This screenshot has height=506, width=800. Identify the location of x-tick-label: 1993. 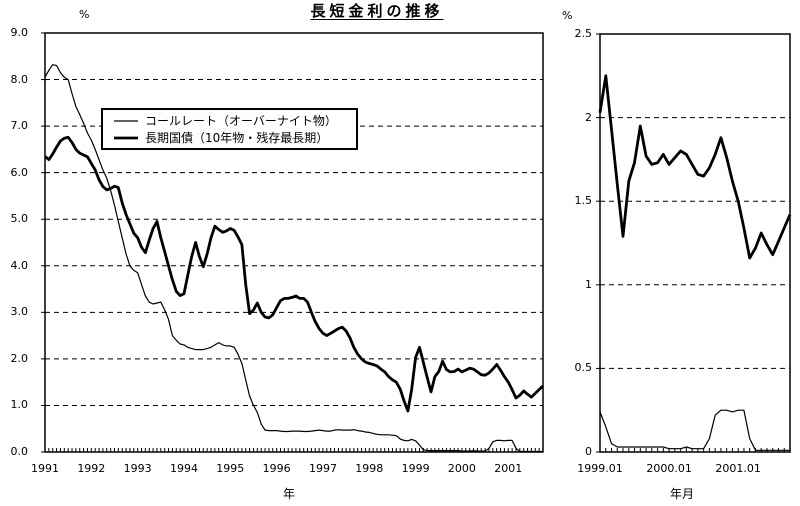
(137, 468).